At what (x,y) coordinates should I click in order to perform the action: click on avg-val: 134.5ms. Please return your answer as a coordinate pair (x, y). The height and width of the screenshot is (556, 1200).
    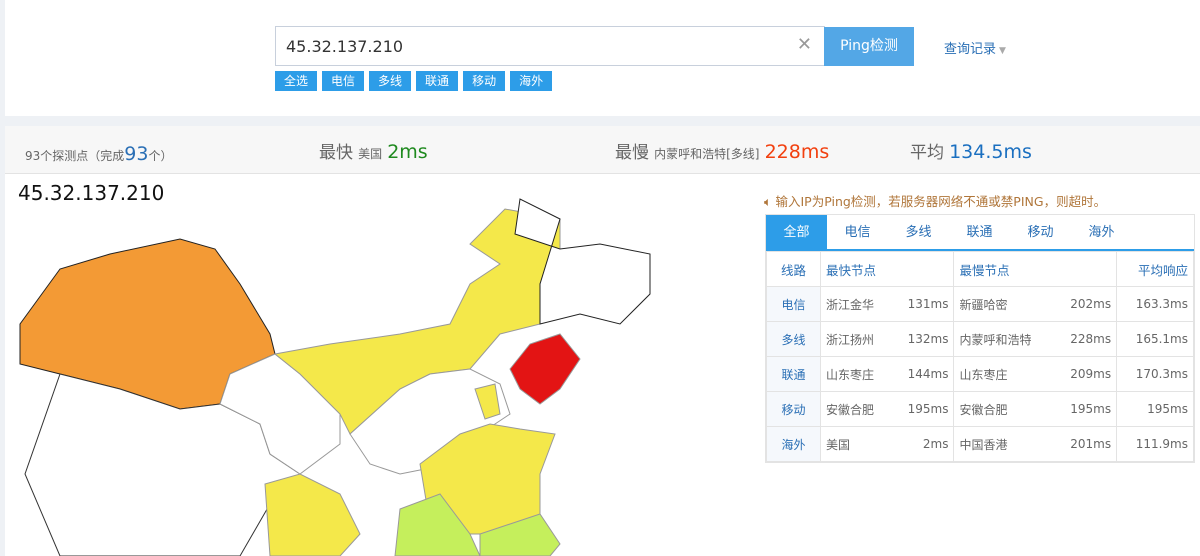
    Looking at the image, I should click on (990, 152).